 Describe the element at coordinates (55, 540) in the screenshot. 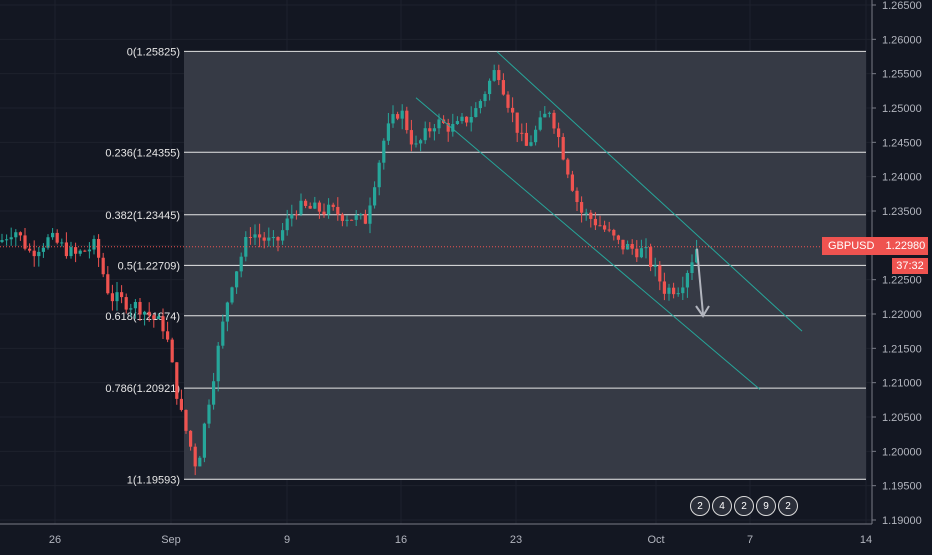

I see `time-tick-label: 26` at that location.